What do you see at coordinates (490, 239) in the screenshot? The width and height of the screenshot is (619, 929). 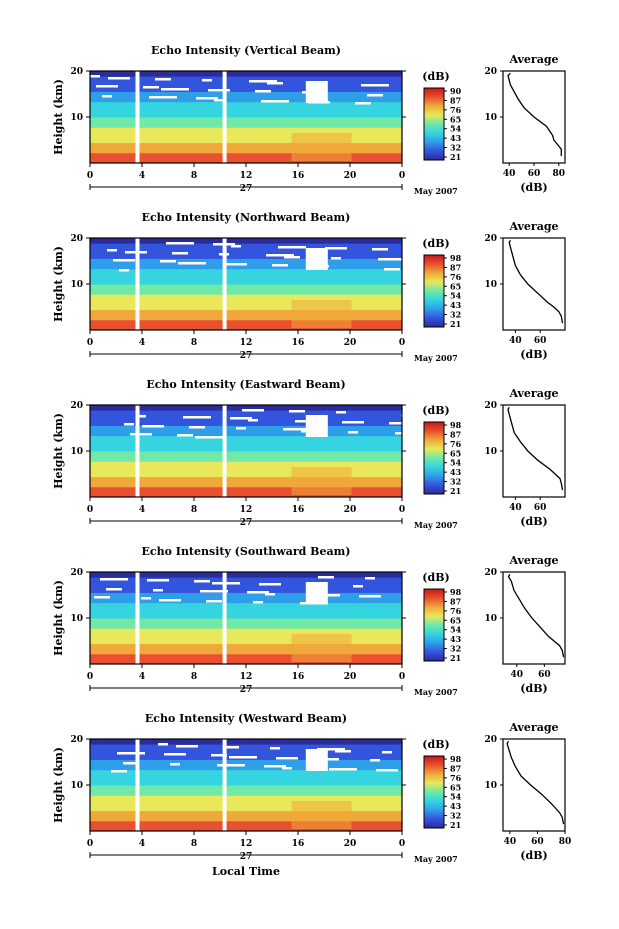 I see `profile-y-tick-label: 20` at bounding box center [490, 239].